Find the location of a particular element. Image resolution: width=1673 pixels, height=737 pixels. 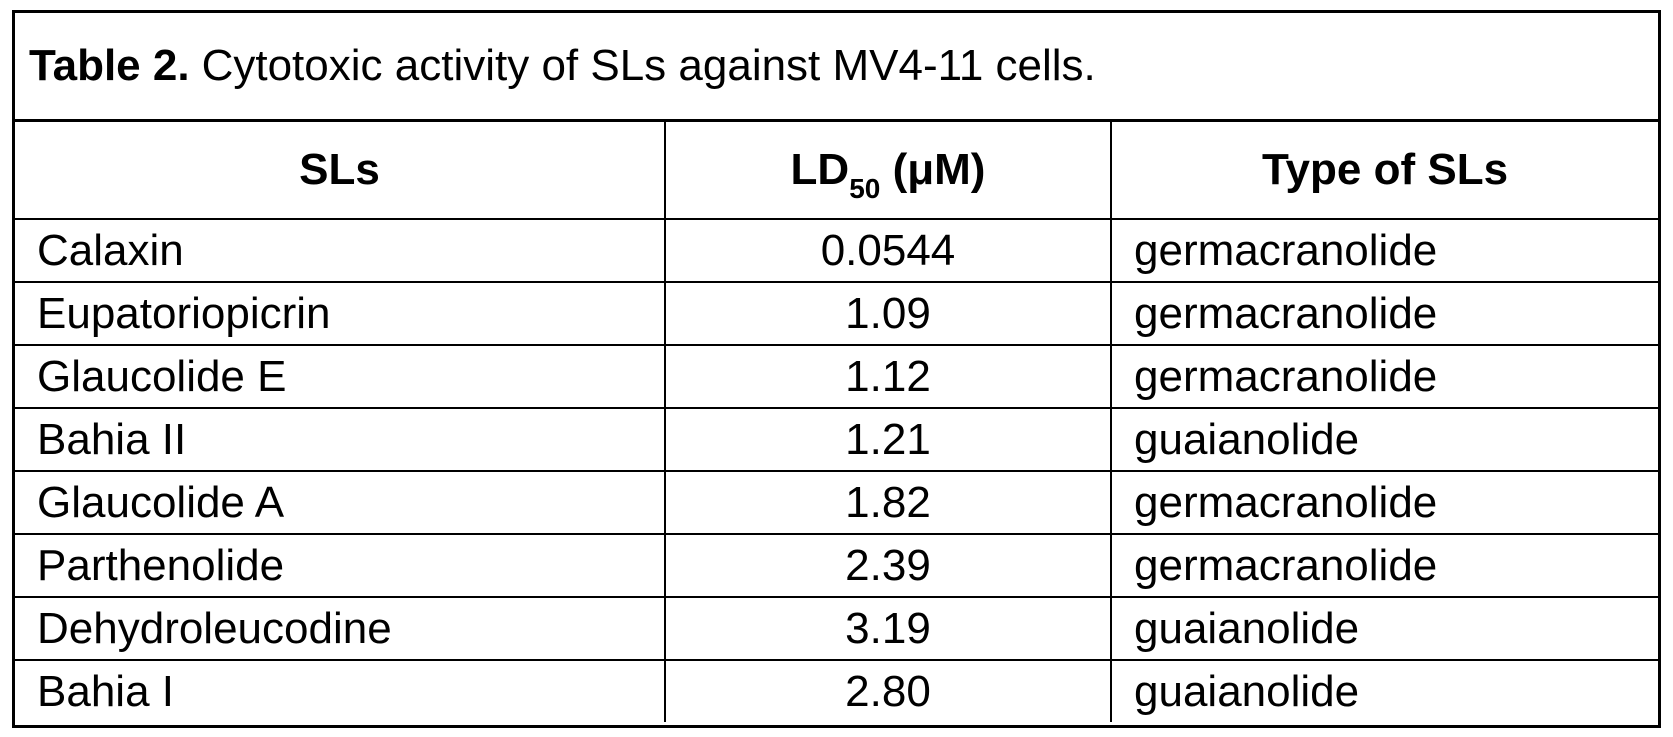

ld50-value: 1.82 is located at coordinates (888, 502).